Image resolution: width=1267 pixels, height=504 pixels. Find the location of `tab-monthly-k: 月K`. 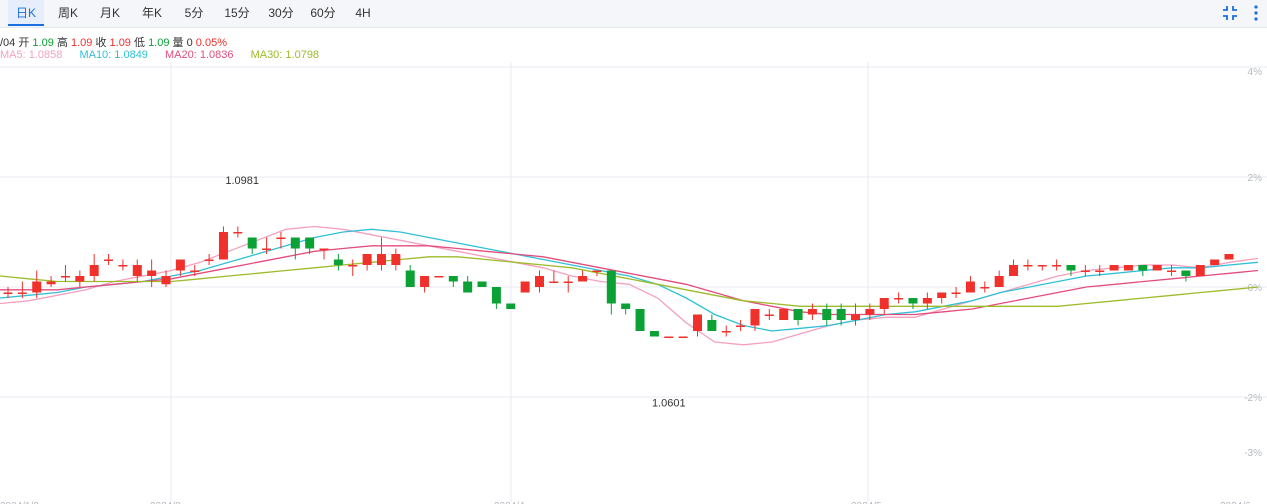

tab-monthly-k: 月K is located at coordinates (109, 13).